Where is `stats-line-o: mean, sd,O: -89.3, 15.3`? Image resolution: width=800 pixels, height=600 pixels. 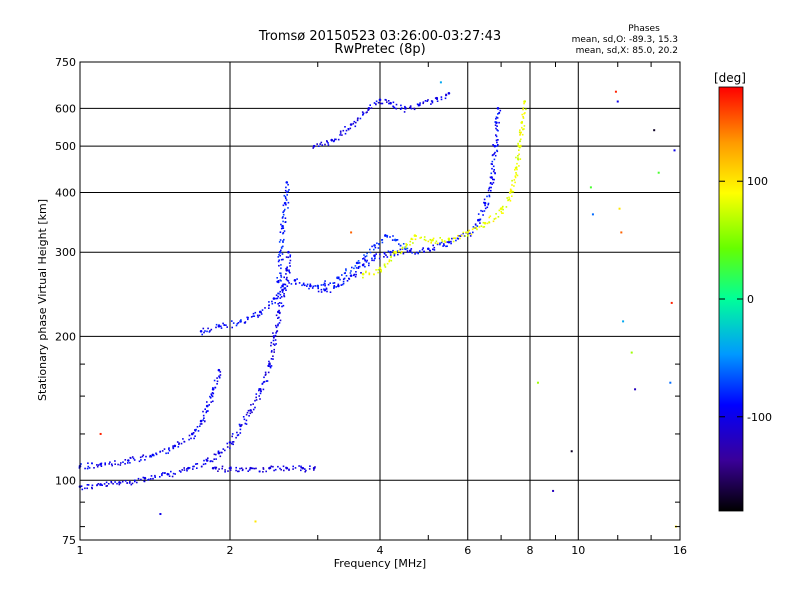
stats-line-o: mean, sd,O: -89.3, 15.3 is located at coordinates (625, 40).